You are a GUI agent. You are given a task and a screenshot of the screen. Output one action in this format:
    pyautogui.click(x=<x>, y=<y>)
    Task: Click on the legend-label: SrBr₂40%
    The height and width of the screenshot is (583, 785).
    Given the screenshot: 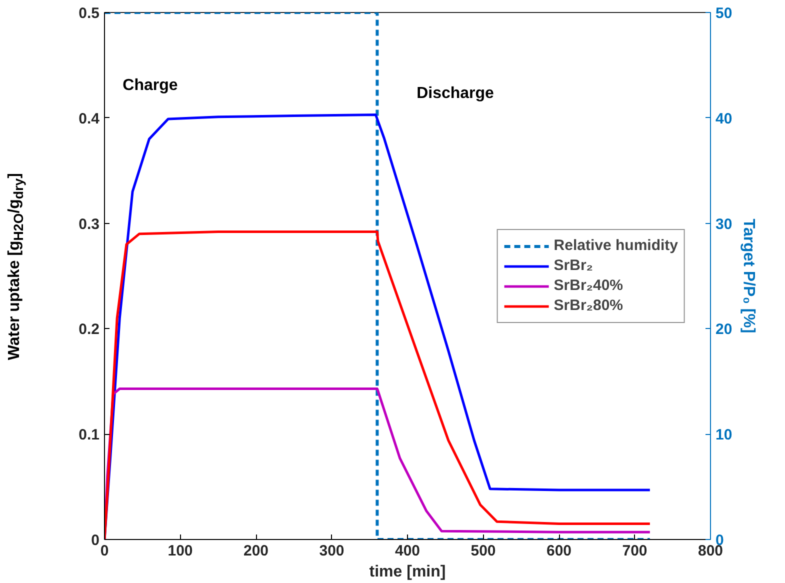 What is the action you would take?
    pyautogui.click(x=588, y=285)
    